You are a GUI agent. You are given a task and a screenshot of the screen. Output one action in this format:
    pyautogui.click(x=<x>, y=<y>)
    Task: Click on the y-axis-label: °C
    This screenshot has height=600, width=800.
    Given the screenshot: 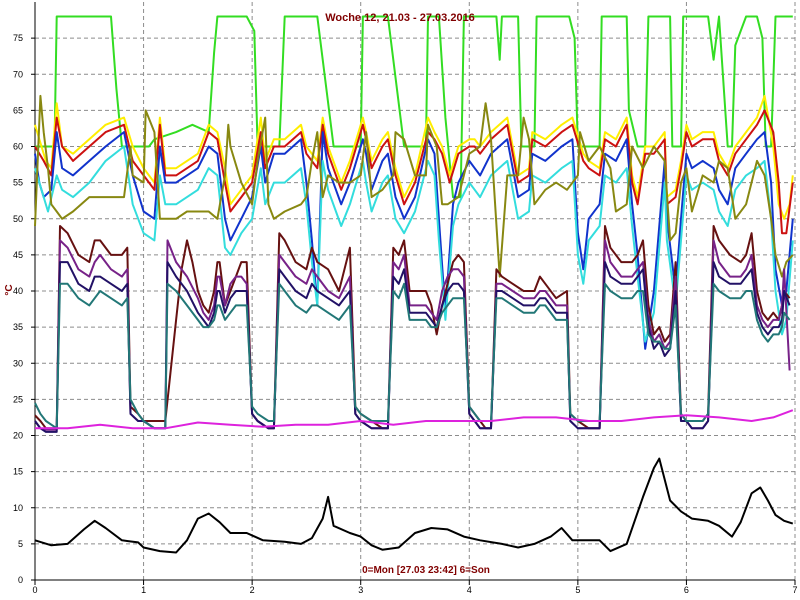 What is the action you would take?
    pyautogui.click(x=9, y=289)
    